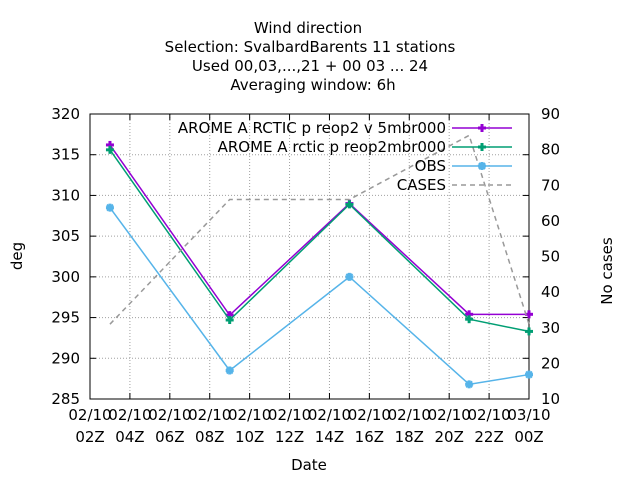 This screenshot has height=480, width=640. What do you see at coordinates (550, 114) in the screenshot?
I see `y2-tick-label: 90` at bounding box center [550, 114].